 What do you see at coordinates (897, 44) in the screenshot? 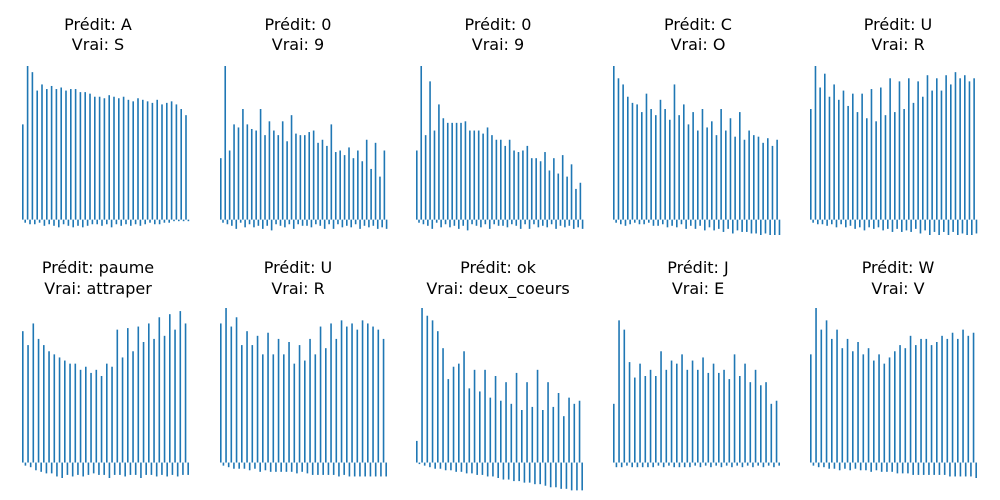
I see `subplot-title-true: Vrai: R` at bounding box center [897, 44].